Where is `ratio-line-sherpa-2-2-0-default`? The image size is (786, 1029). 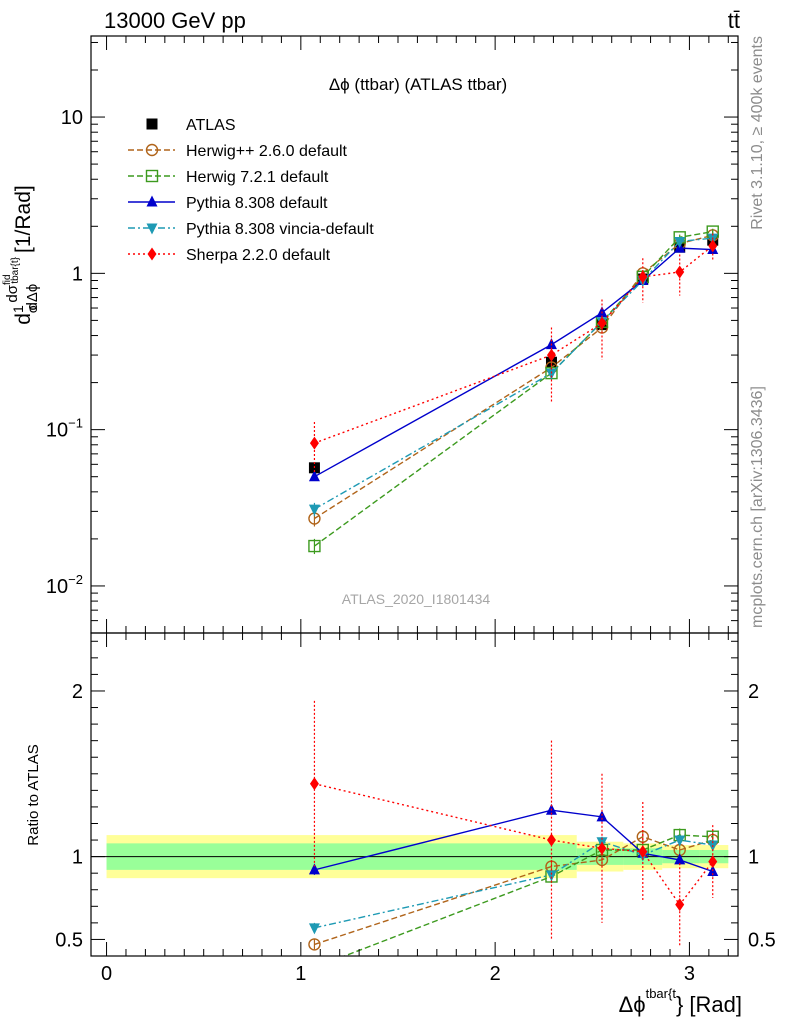 ratio-line-sherpa-2-2-0-default is located at coordinates (514, 844).